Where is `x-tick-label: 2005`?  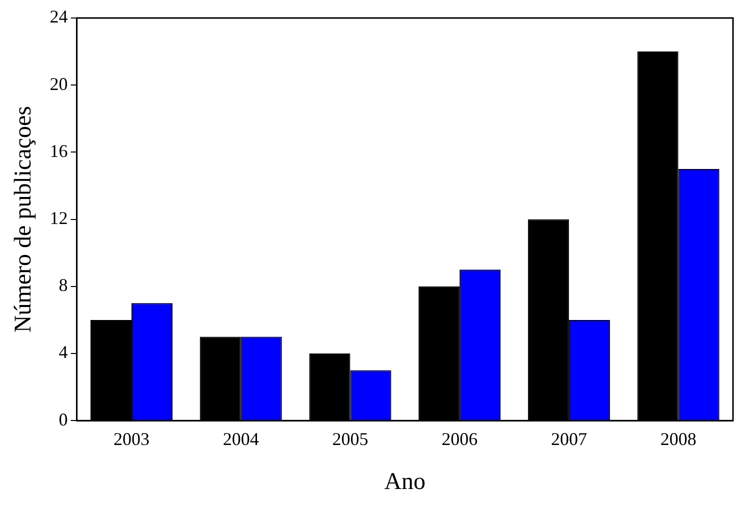 x-tick-label: 2005 is located at coordinates (350, 439).